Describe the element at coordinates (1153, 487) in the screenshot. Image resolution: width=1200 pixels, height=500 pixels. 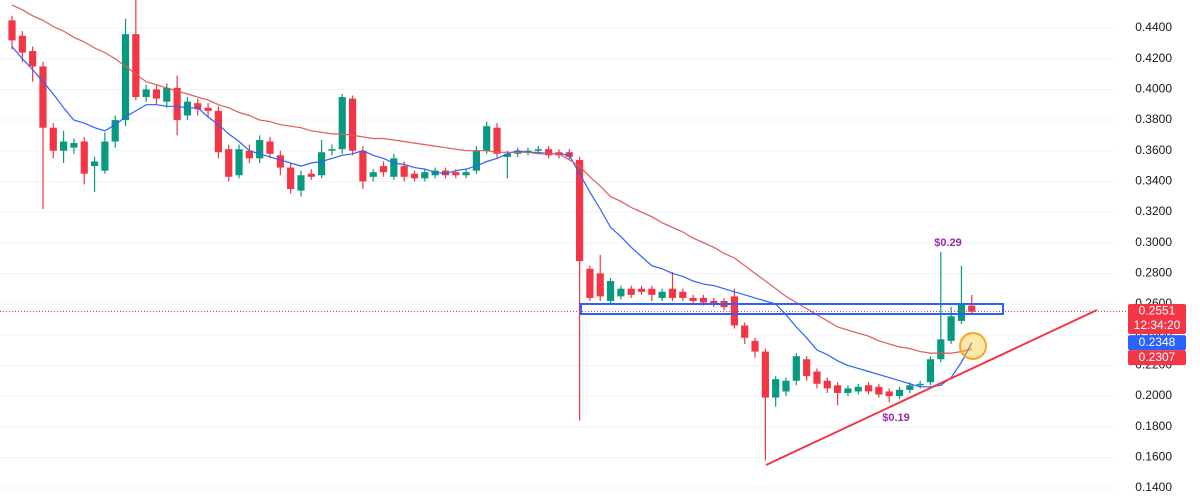
I see `y-tick-label: 0.1400` at that location.